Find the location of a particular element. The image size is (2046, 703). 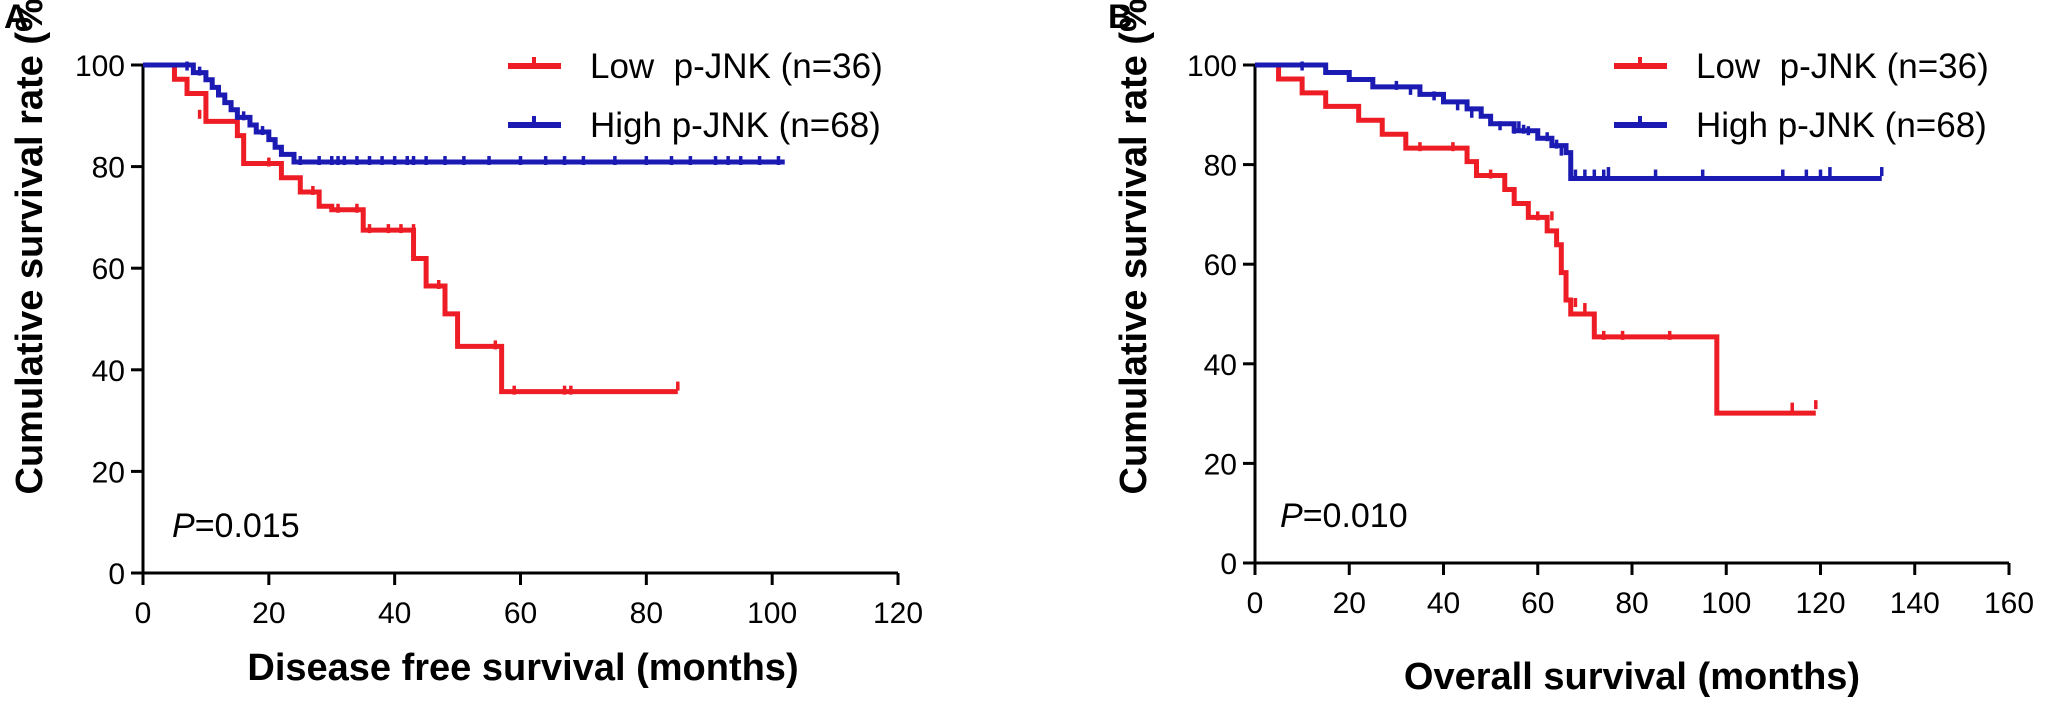

panel-a-x-tick-label: 120 is located at coordinates (898, 613).